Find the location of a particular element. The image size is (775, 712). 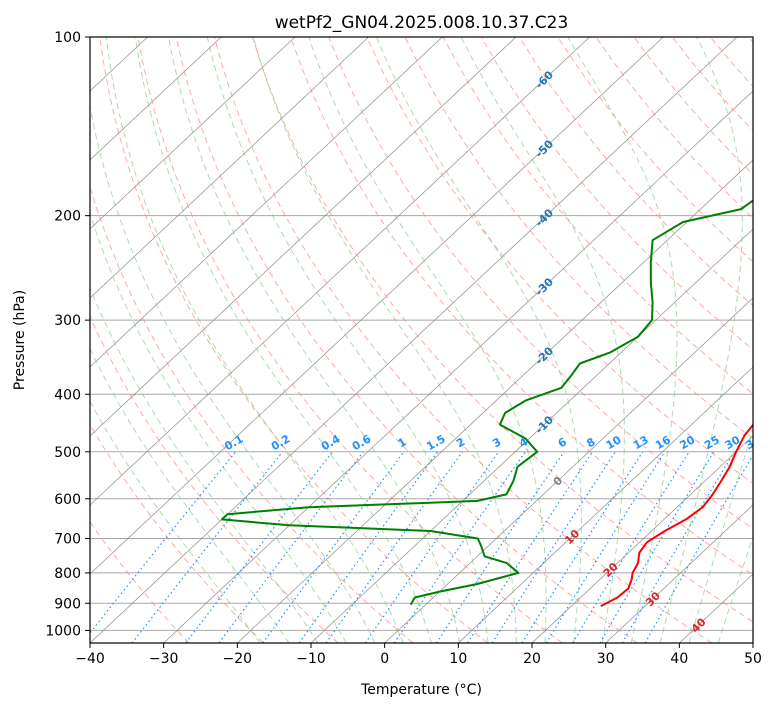

y-axis-label: Pressure (hPa) is located at coordinates (20, 340).